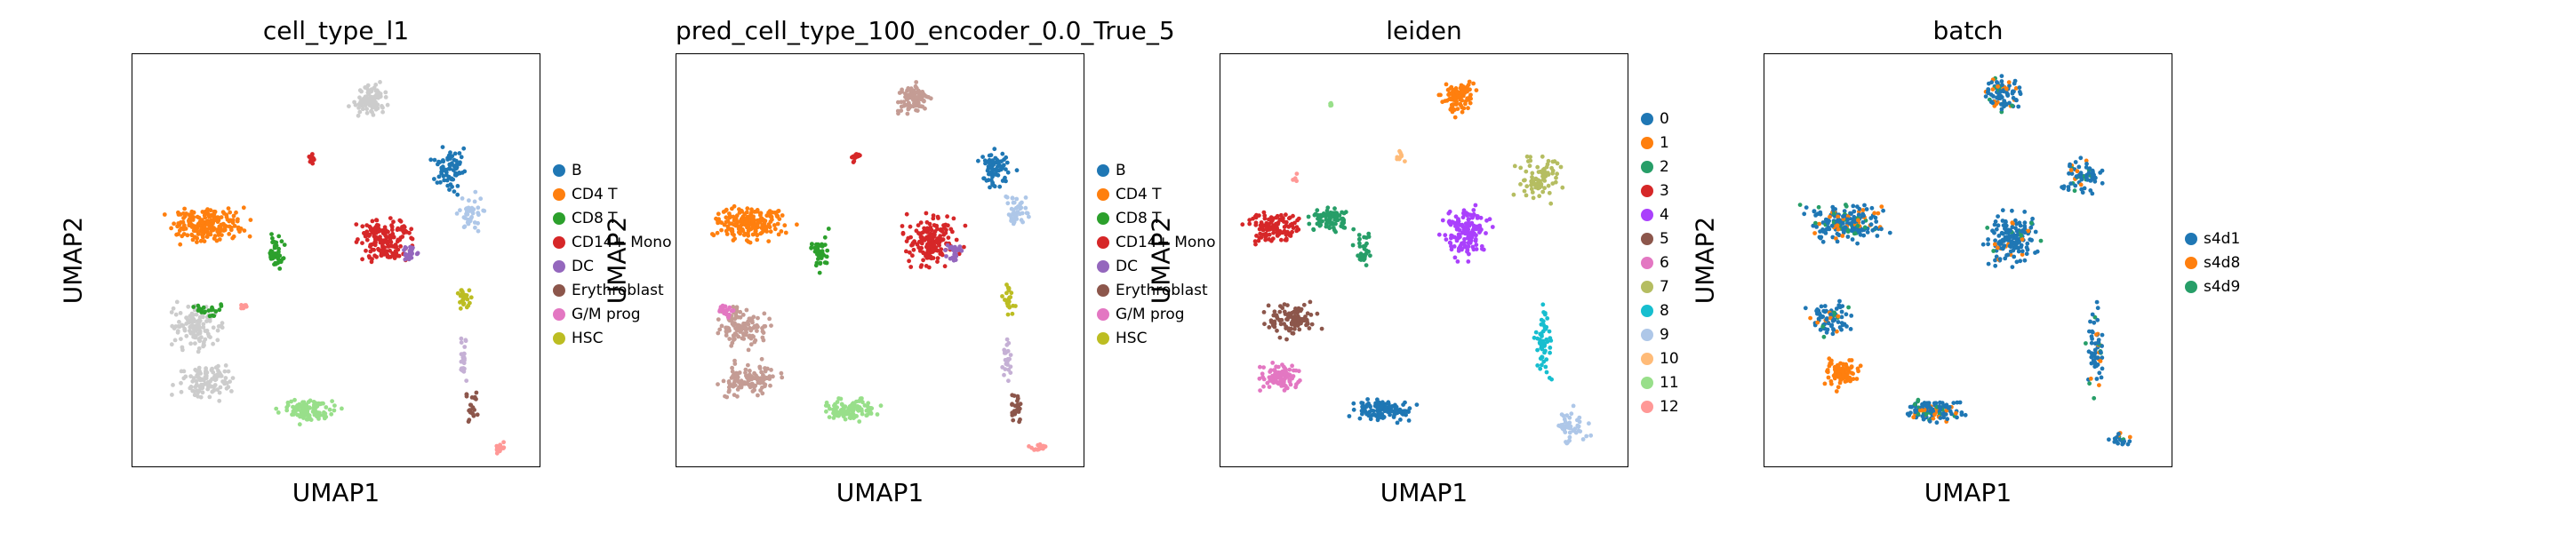 The width and height of the screenshot is (2576, 533). Describe the element at coordinates (1660, 119) in the screenshot. I see `legend-item: 0` at that location.